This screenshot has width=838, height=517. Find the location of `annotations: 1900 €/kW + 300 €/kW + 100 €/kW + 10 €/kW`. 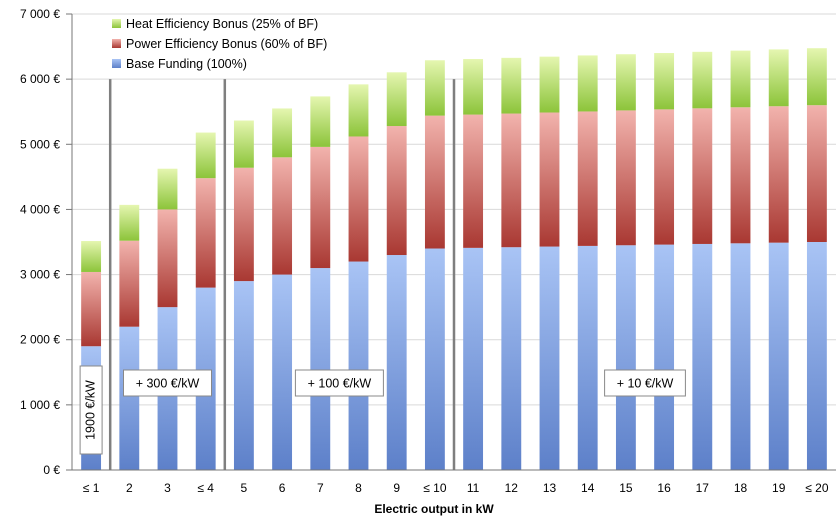

annotations: 1900 €/kW + 300 €/kW + 100 €/kW + 10 €/kW is located at coordinates (382, 410).